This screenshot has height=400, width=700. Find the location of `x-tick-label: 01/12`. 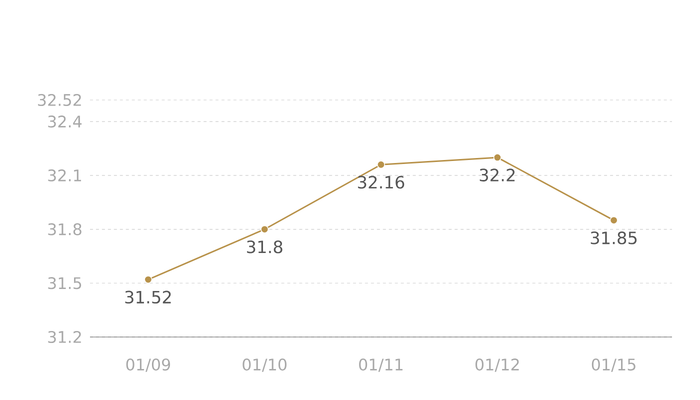

x-tick-label: 01/12 is located at coordinates (497, 365).